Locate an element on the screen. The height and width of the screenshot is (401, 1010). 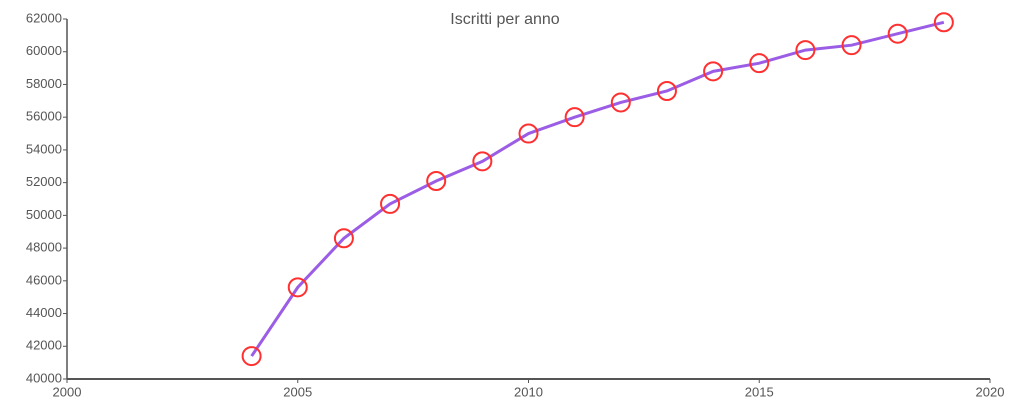
x-tick-label: 2000 is located at coordinates (67, 391).